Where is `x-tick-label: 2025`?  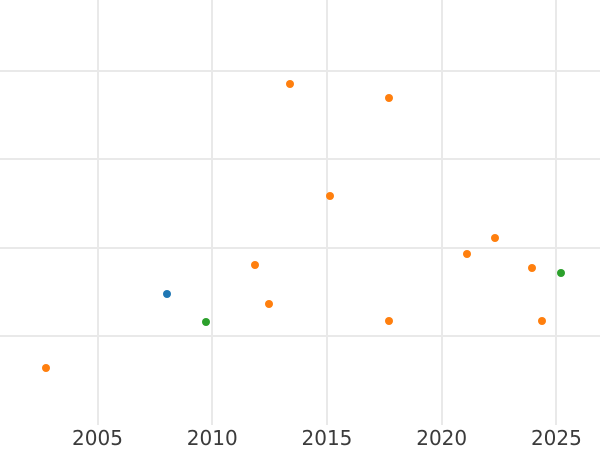
x-tick-label: 2025 is located at coordinates (556, 438).